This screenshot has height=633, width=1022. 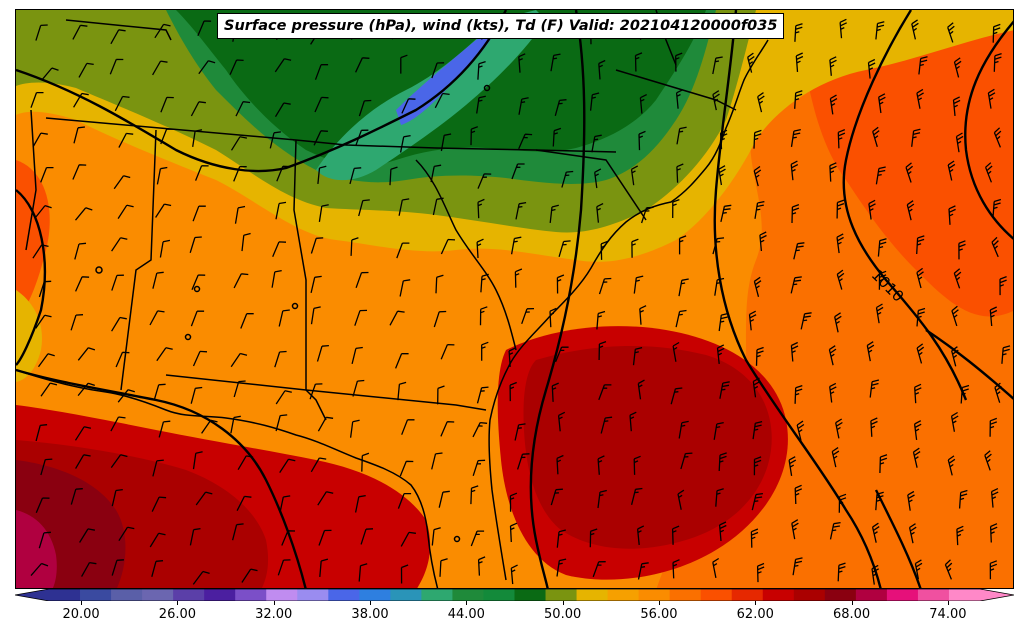 I want to click on state-boundary-i, so click(x=31, y=180).